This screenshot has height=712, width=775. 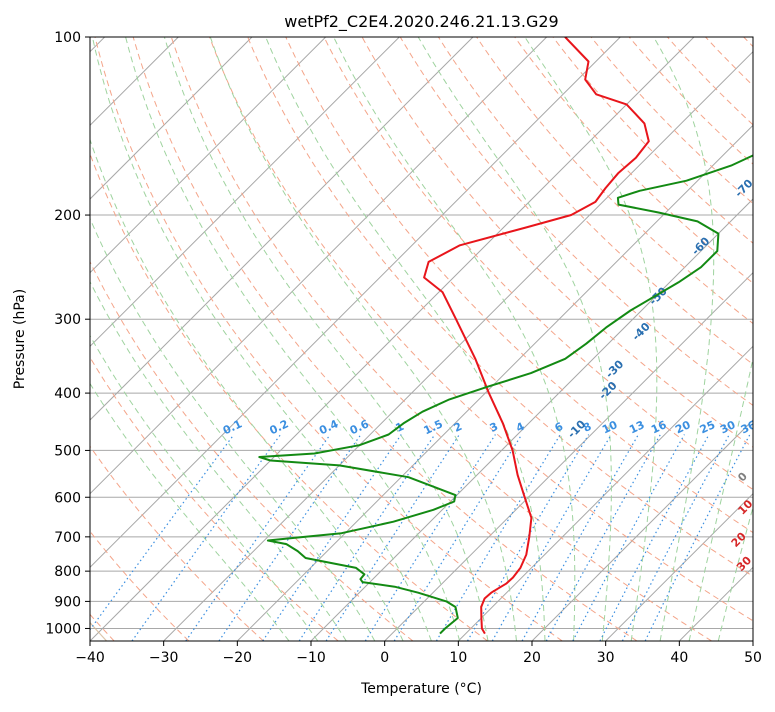 What do you see at coordinates (67, 38) in the screenshot?
I see `y-tick-label: 100` at bounding box center [67, 38].